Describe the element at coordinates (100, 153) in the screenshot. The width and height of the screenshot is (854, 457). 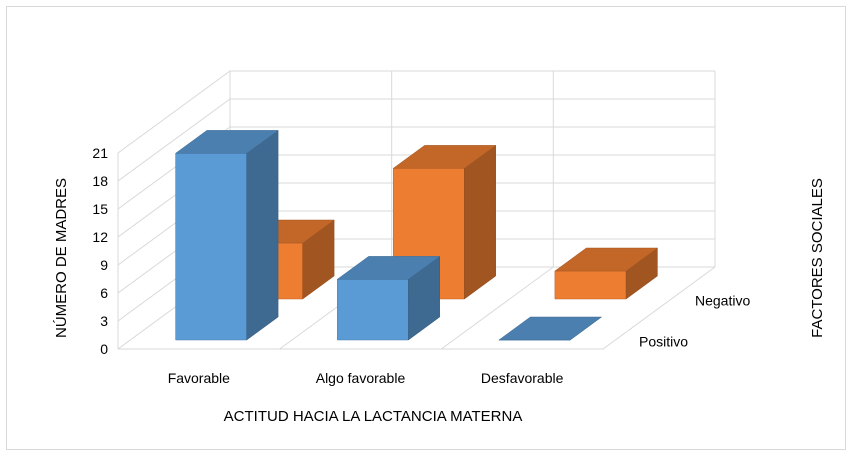
I see `y-tick-label: 21` at that location.